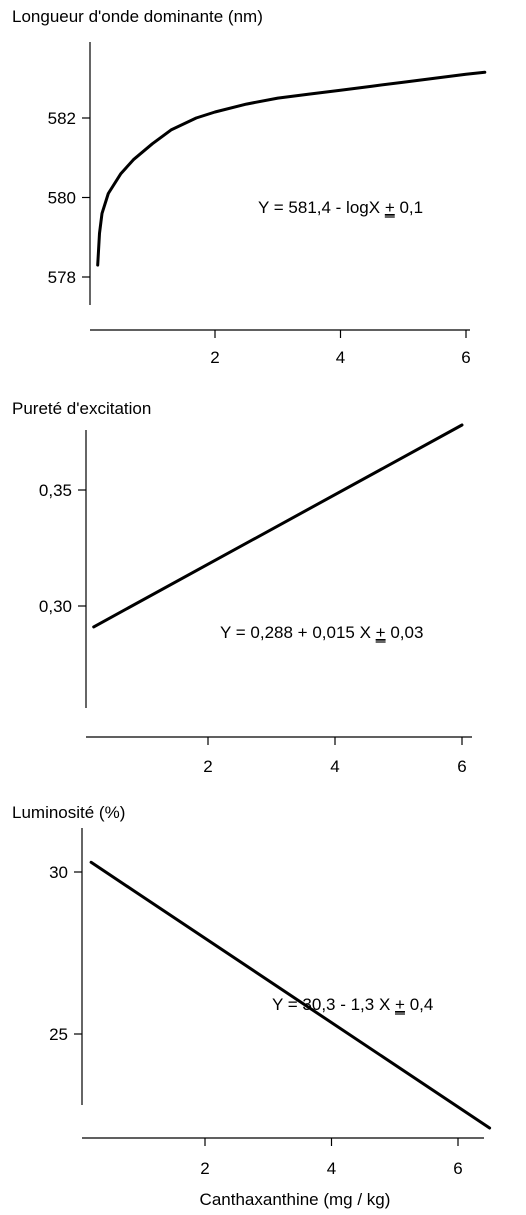 Image resolution: width=526 pixels, height=1215 pixels. Describe the element at coordinates (55, 490) in the screenshot. I see `y-tick-label: 0,35` at that location.